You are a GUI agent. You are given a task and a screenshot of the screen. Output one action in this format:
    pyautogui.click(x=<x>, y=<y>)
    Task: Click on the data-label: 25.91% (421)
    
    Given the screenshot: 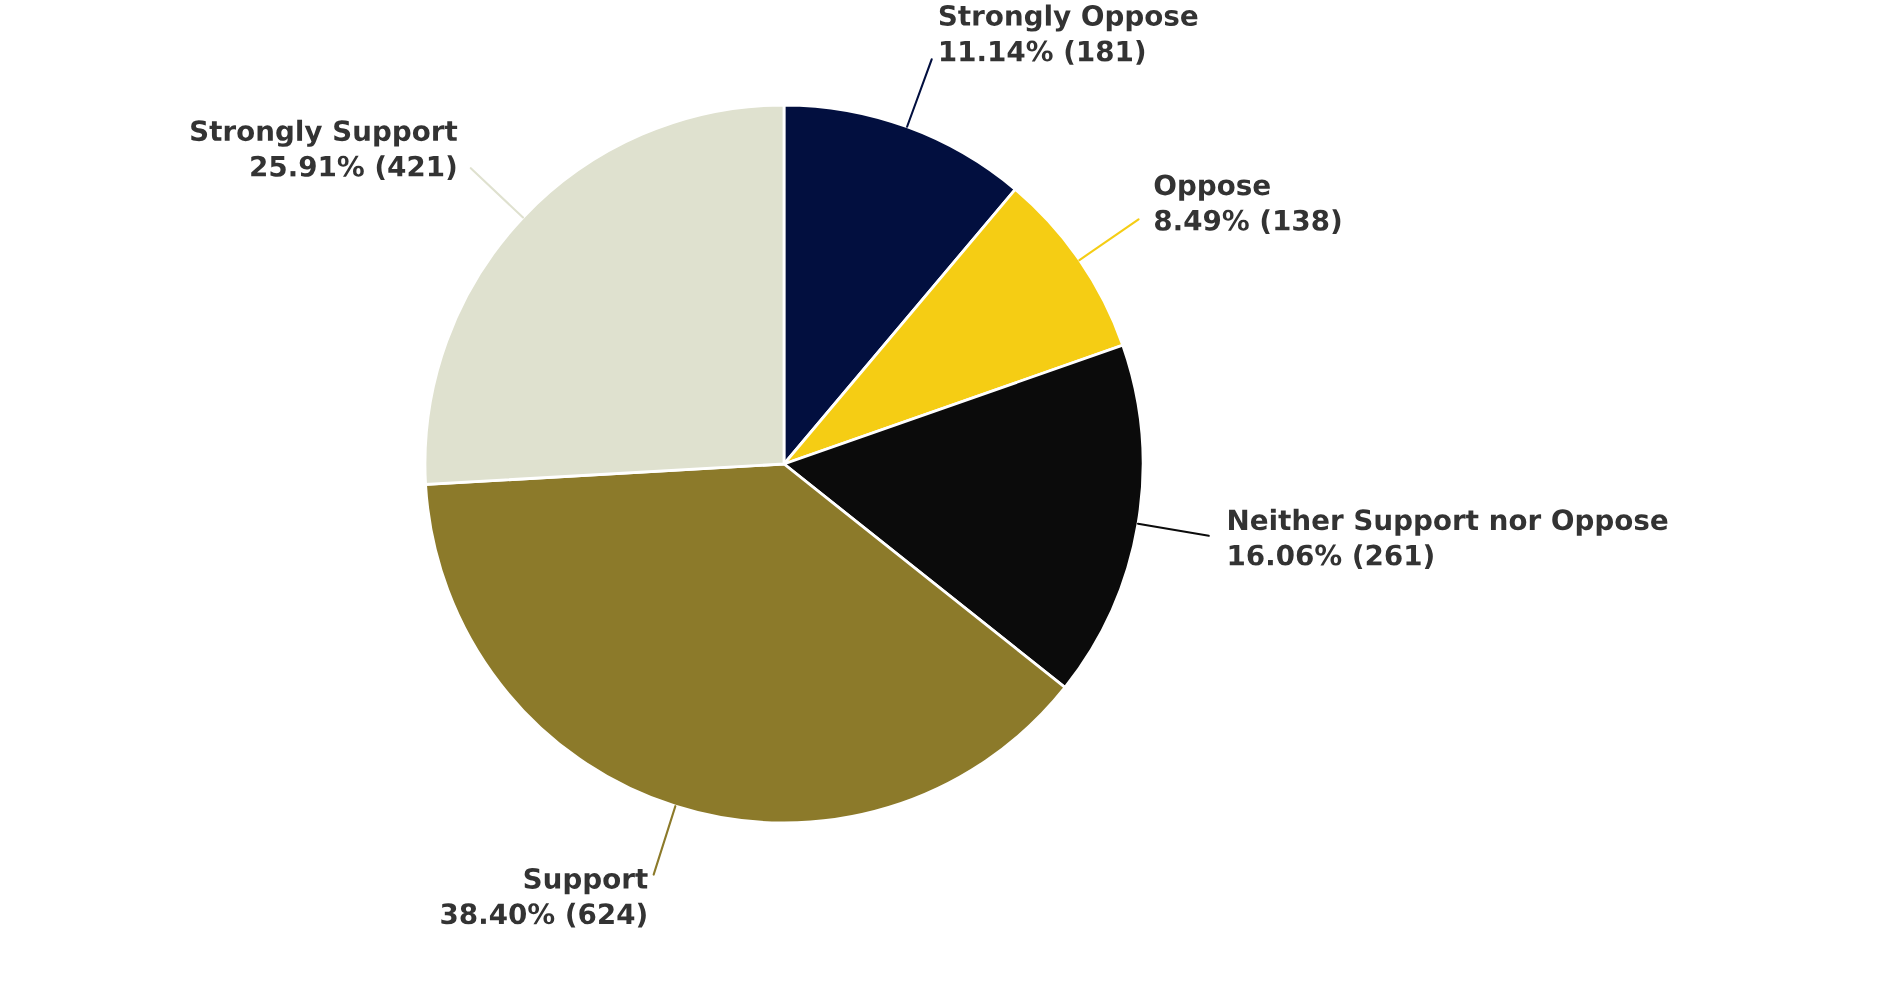 What is the action you would take?
    pyautogui.click(x=353, y=168)
    